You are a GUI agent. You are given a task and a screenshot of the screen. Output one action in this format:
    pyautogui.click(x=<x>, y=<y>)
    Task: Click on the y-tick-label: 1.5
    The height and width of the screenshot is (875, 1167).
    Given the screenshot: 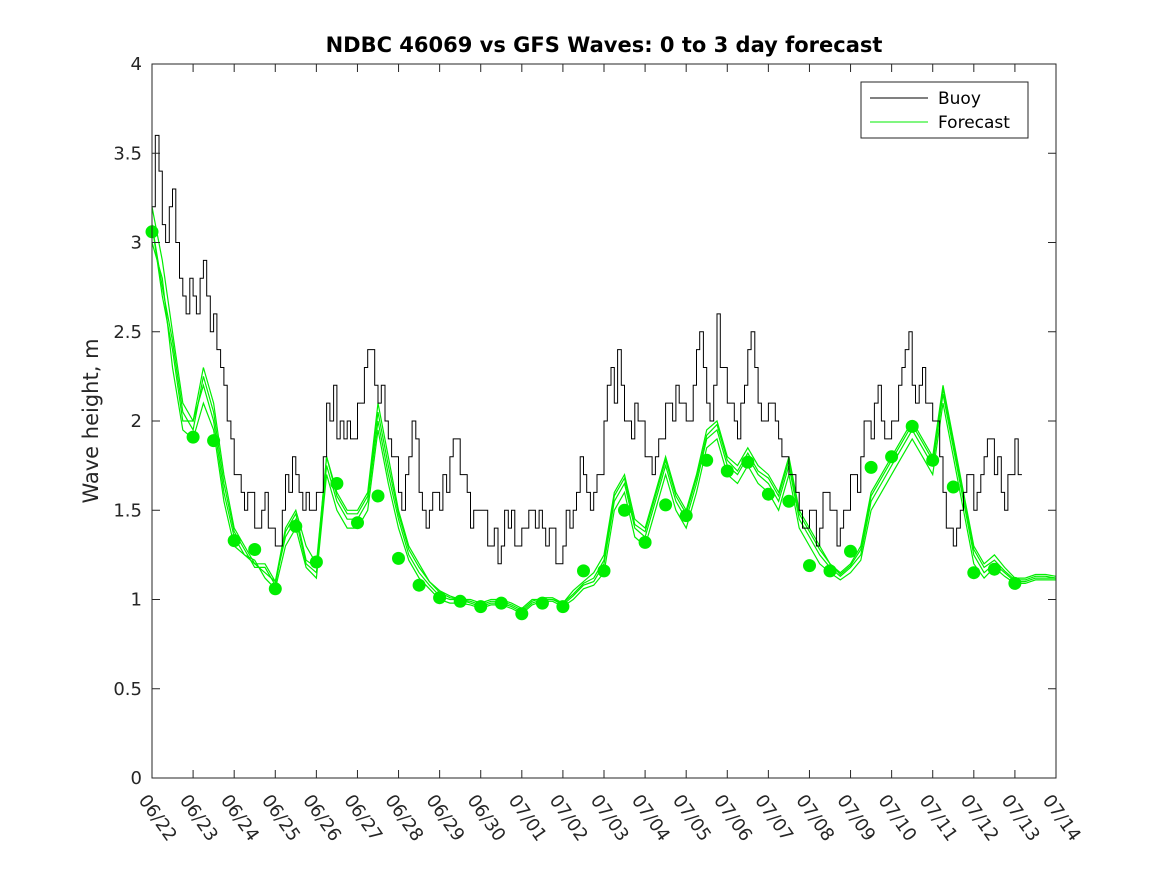 What is the action you would take?
    pyautogui.click(x=127, y=510)
    